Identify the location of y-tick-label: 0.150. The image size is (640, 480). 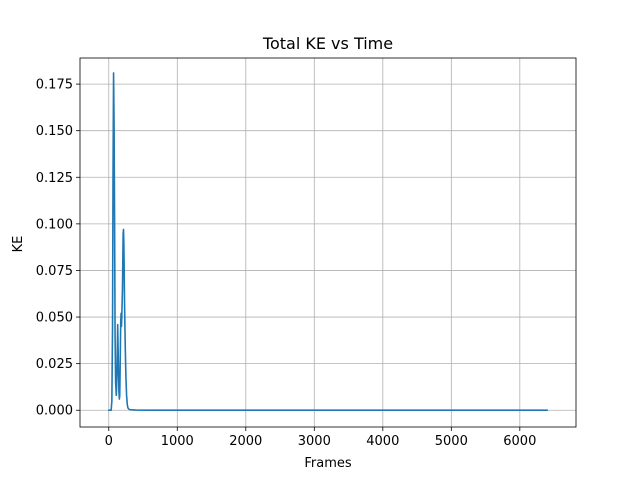
(54, 131).